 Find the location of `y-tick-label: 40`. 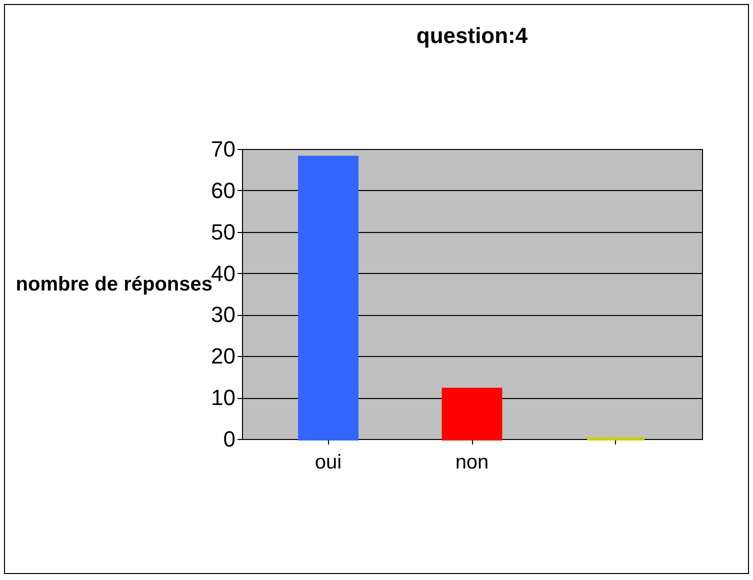

y-tick-label: 40 is located at coordinates (223, 273).